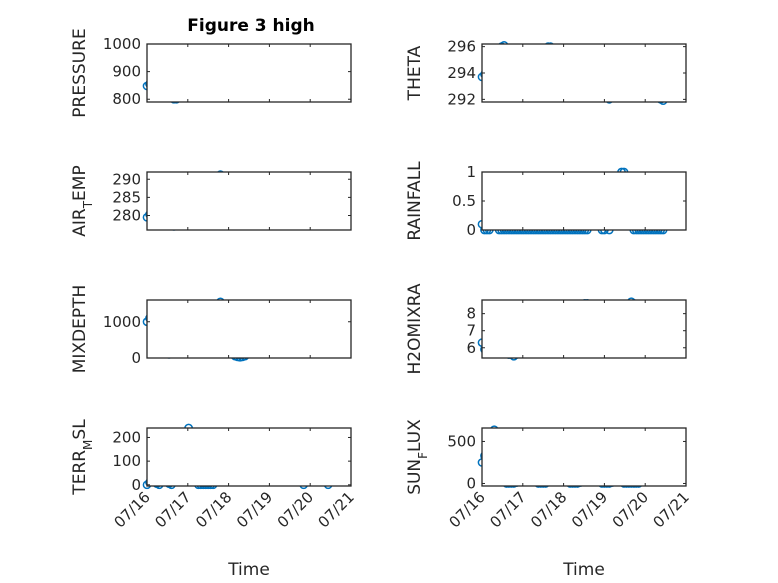 This screenshot has height=583, width=778. I want to click on y-tick-label: 900, so click(126, 72).